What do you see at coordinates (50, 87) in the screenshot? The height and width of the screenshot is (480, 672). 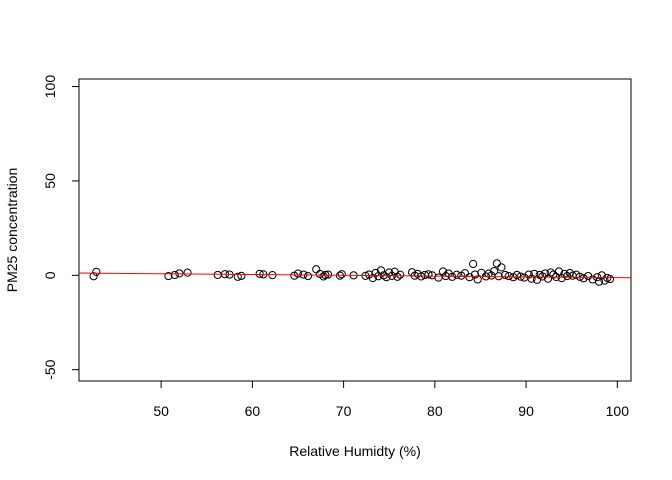 I see `y-tick-label: 100` at bounding box center [50, 87].